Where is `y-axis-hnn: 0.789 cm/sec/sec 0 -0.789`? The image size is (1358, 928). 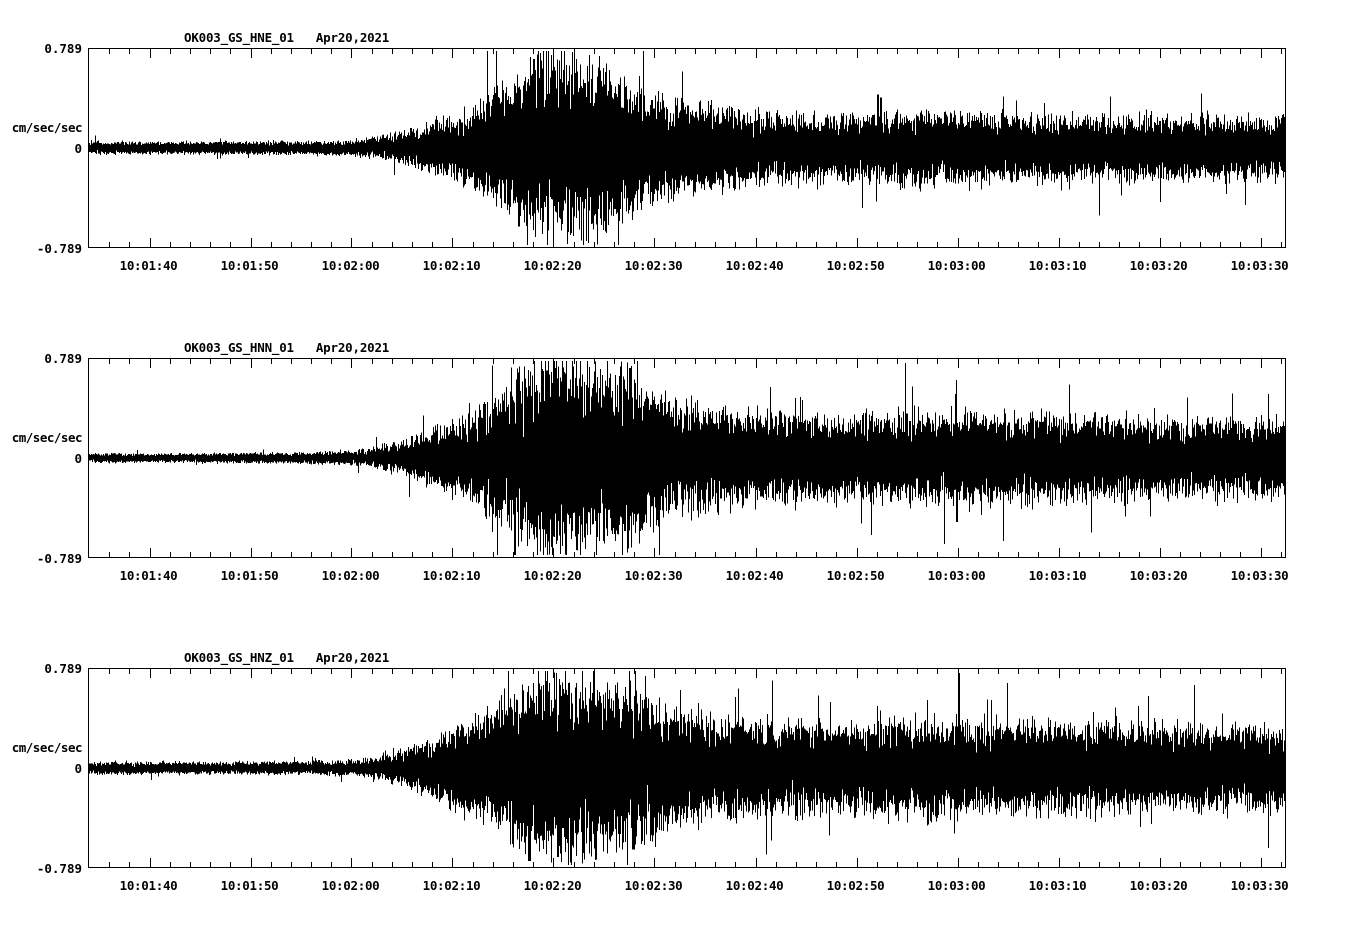
y-axis-hnn: 0.789 cm/sec/sec 0 -0.789 is located at coordinates (41, 464).